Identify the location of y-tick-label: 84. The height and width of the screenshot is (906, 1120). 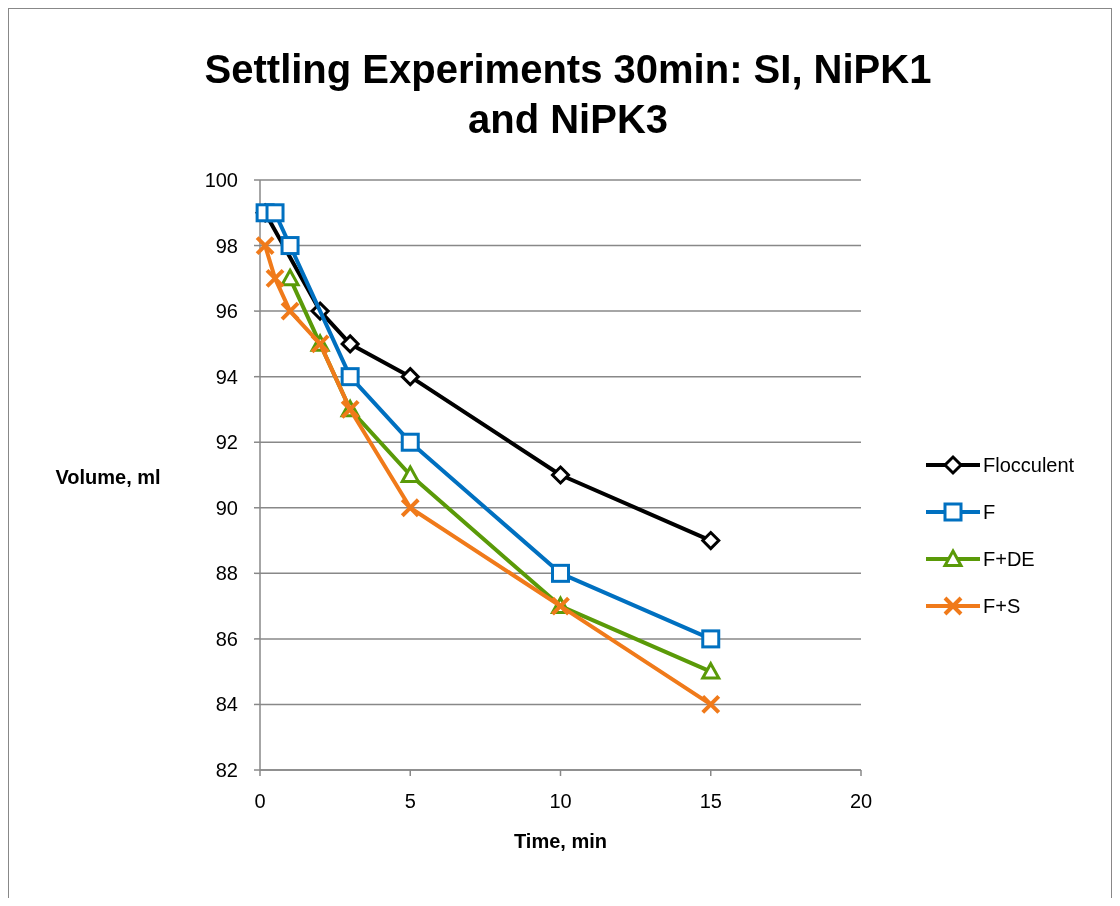
(226, 704).